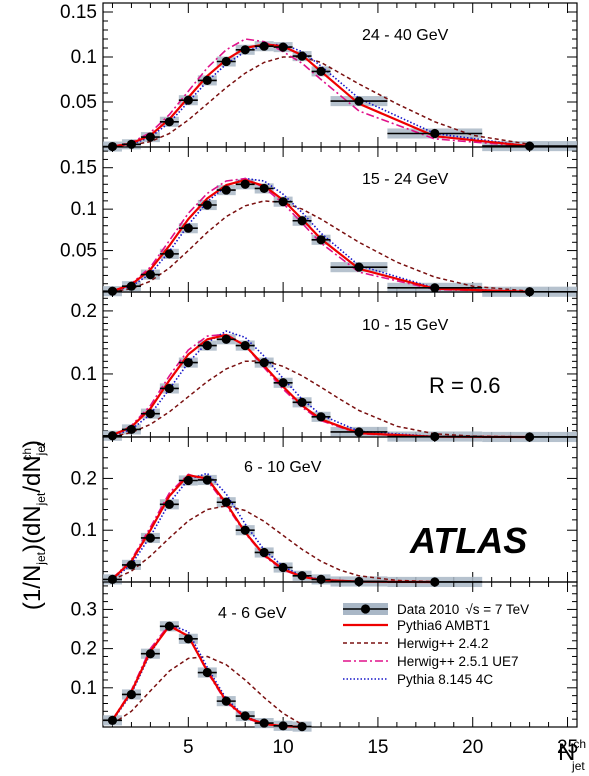 The image size is (589, 776). I want to click on legend-entry: Herwig++ 2.5.1 UE7, so click(431, 661).